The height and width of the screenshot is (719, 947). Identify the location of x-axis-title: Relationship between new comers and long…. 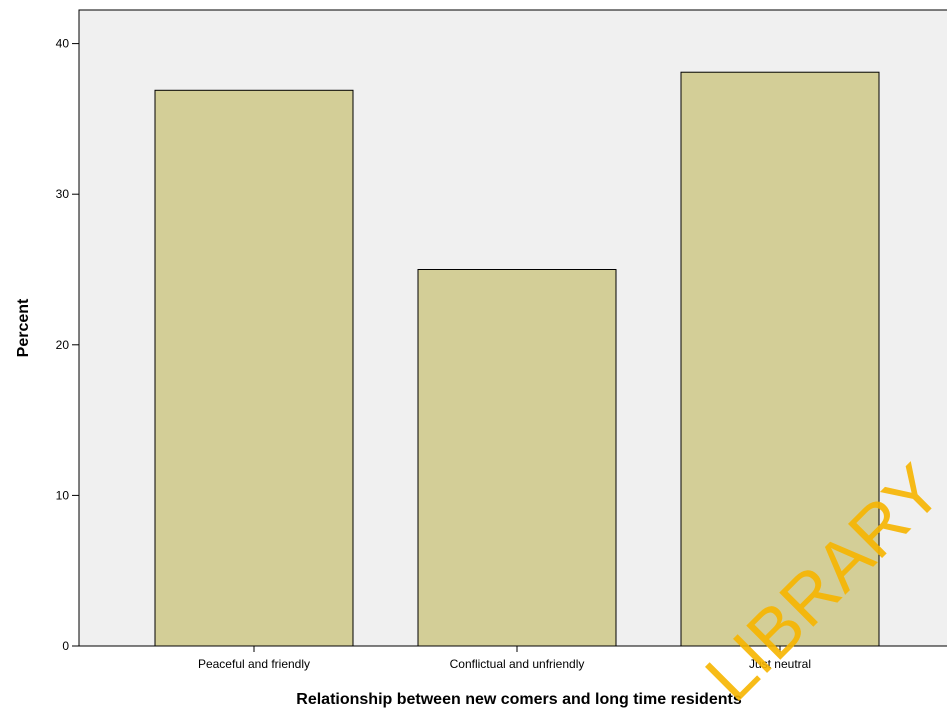
(519, 699).